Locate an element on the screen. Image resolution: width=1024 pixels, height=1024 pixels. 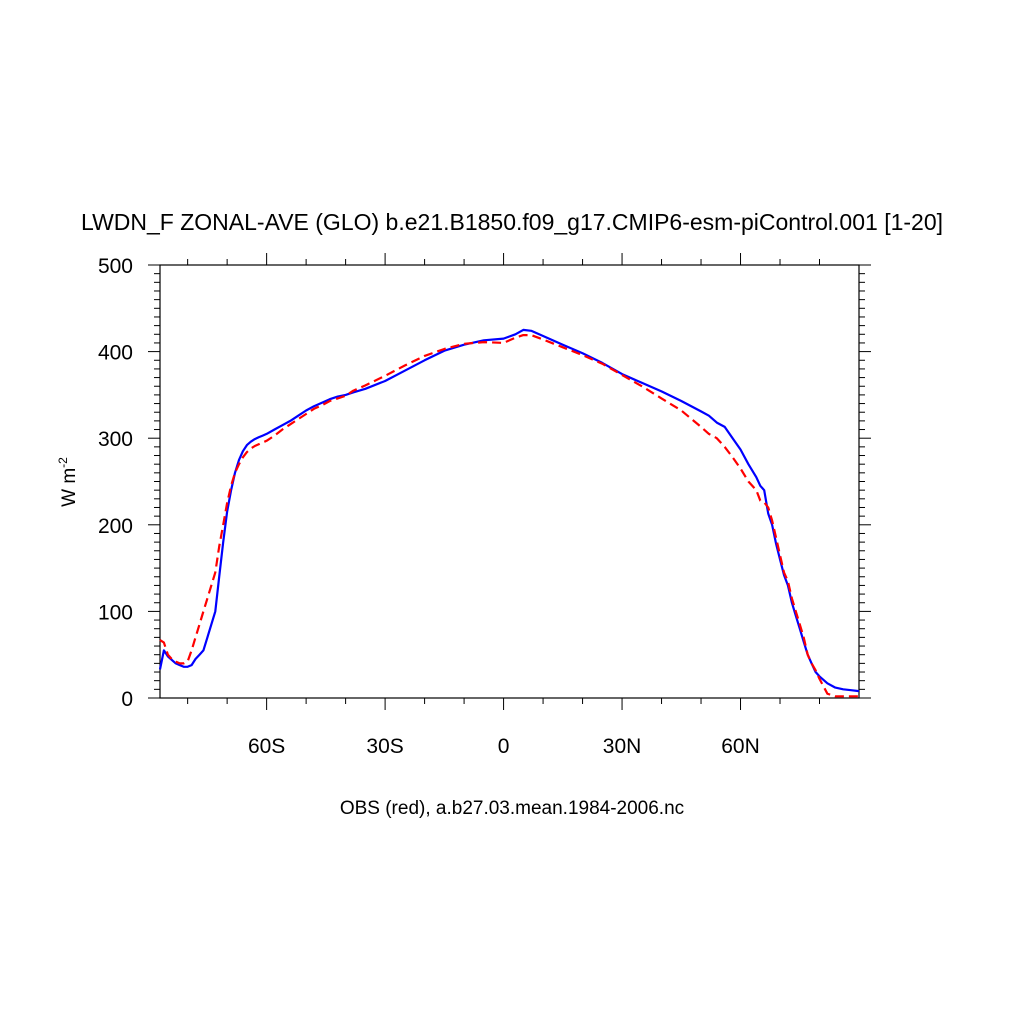
y-axis-label-unit: W m is located at coordinates (69, 487).